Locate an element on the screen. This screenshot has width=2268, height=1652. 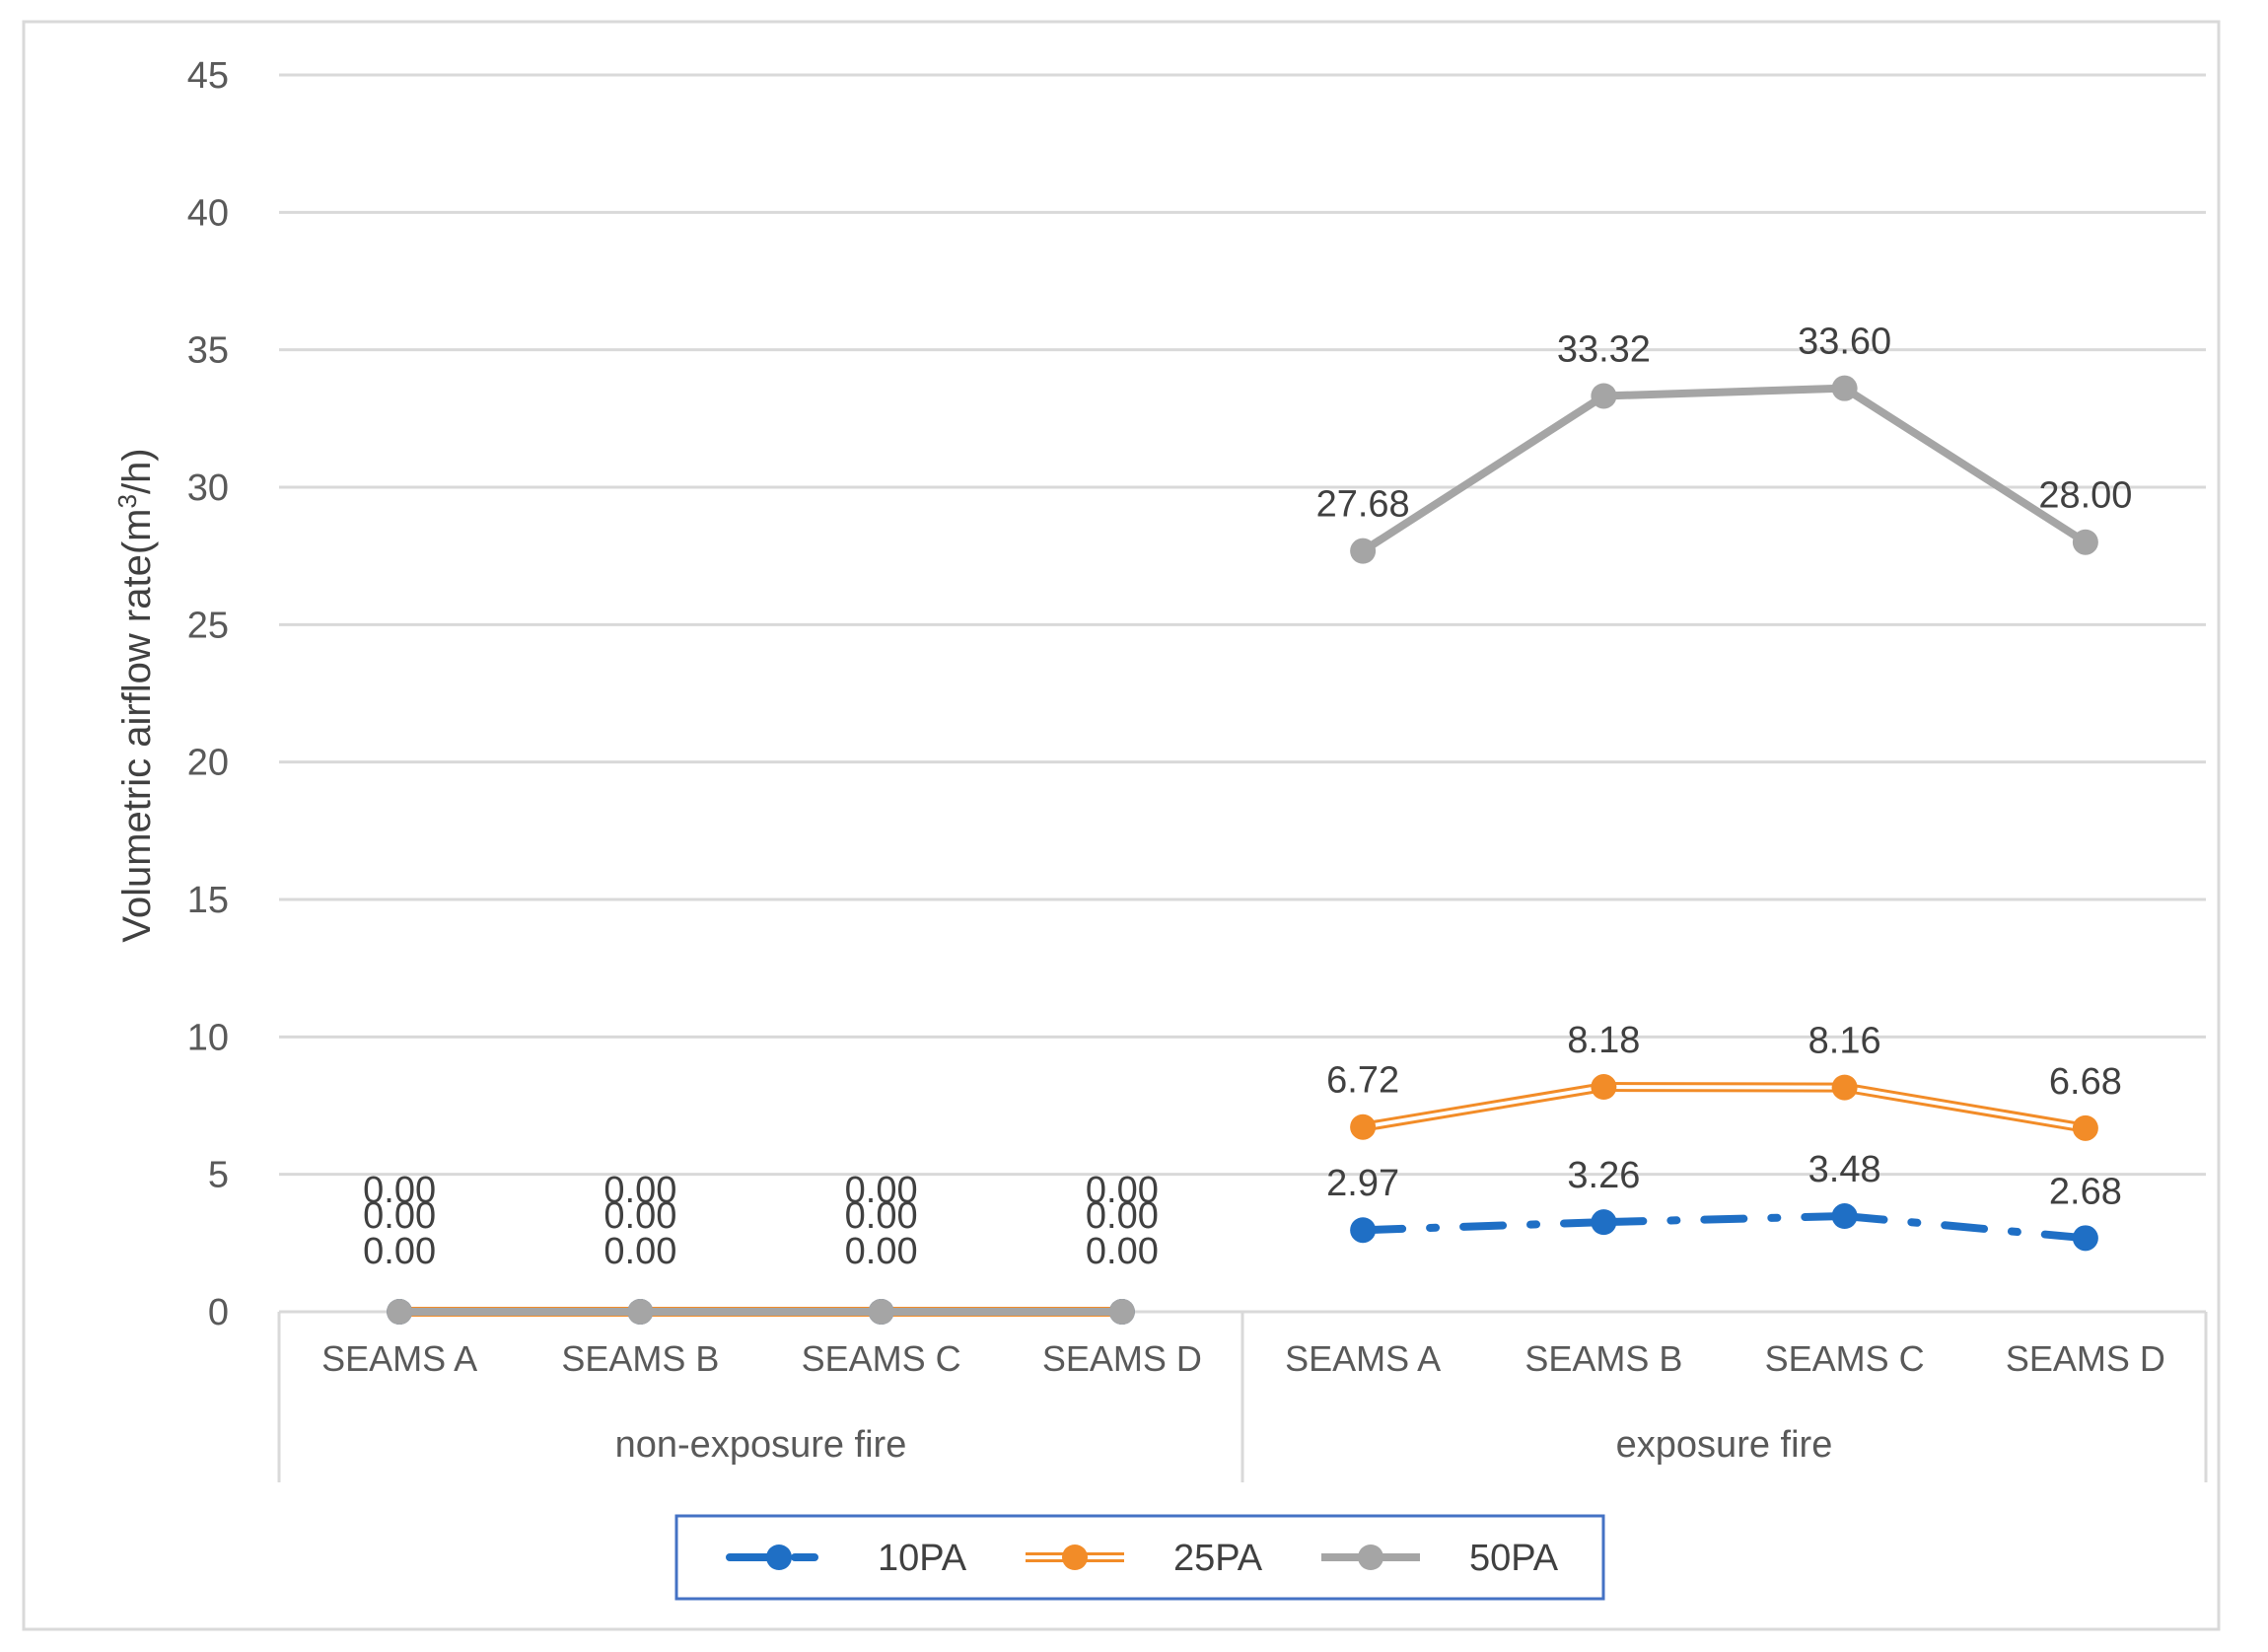
y-tick-label: 5 is located at coordinates (218, 1176).